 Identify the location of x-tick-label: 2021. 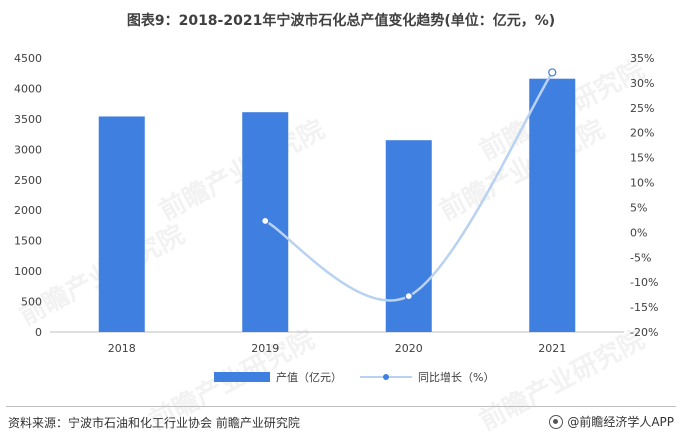
(552, 348).